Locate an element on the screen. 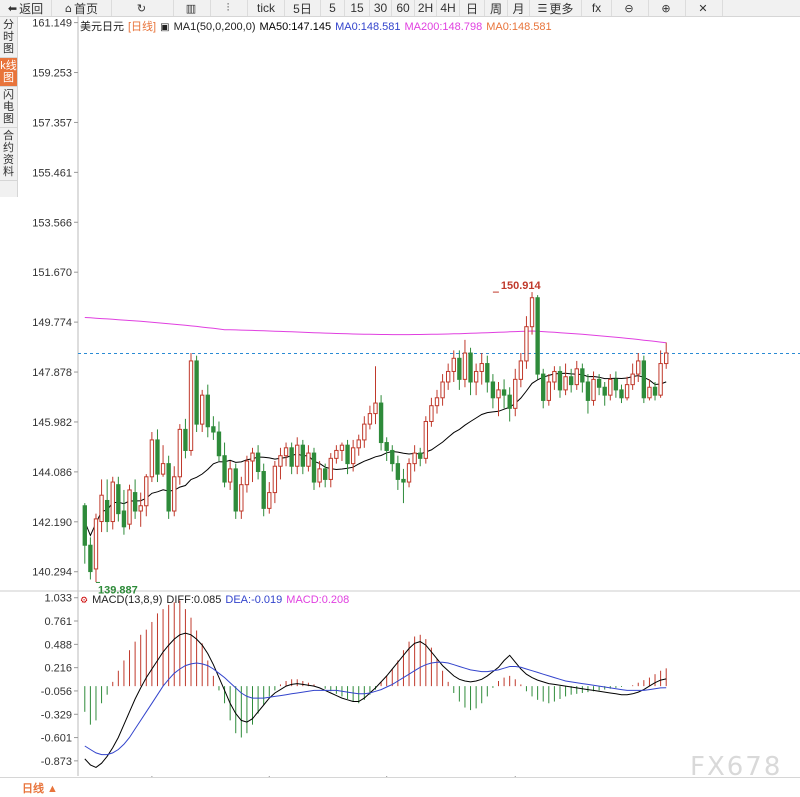  refresh-icon: ↻ is located at coordinates (141, 8).